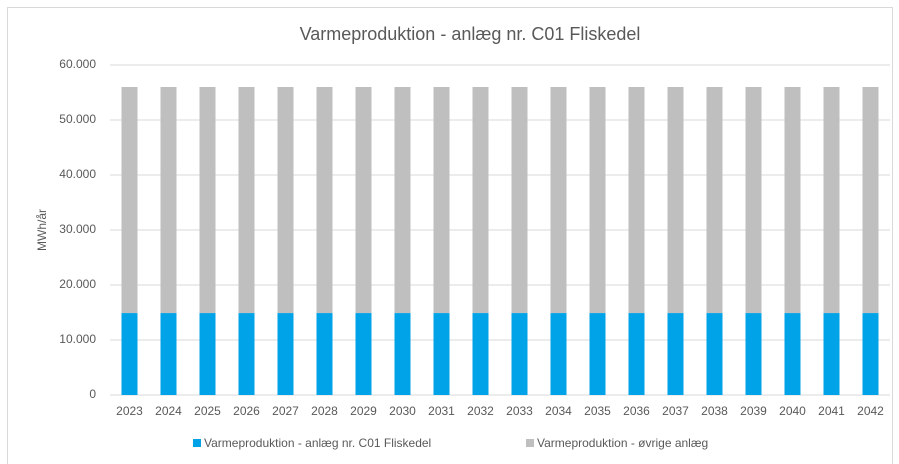 Image resolution: width=899 pixels, height=464 pixels. Describe the element at coordinates (480, 411) in the screenshot. I see `x-tick-label: 2032` at that location.